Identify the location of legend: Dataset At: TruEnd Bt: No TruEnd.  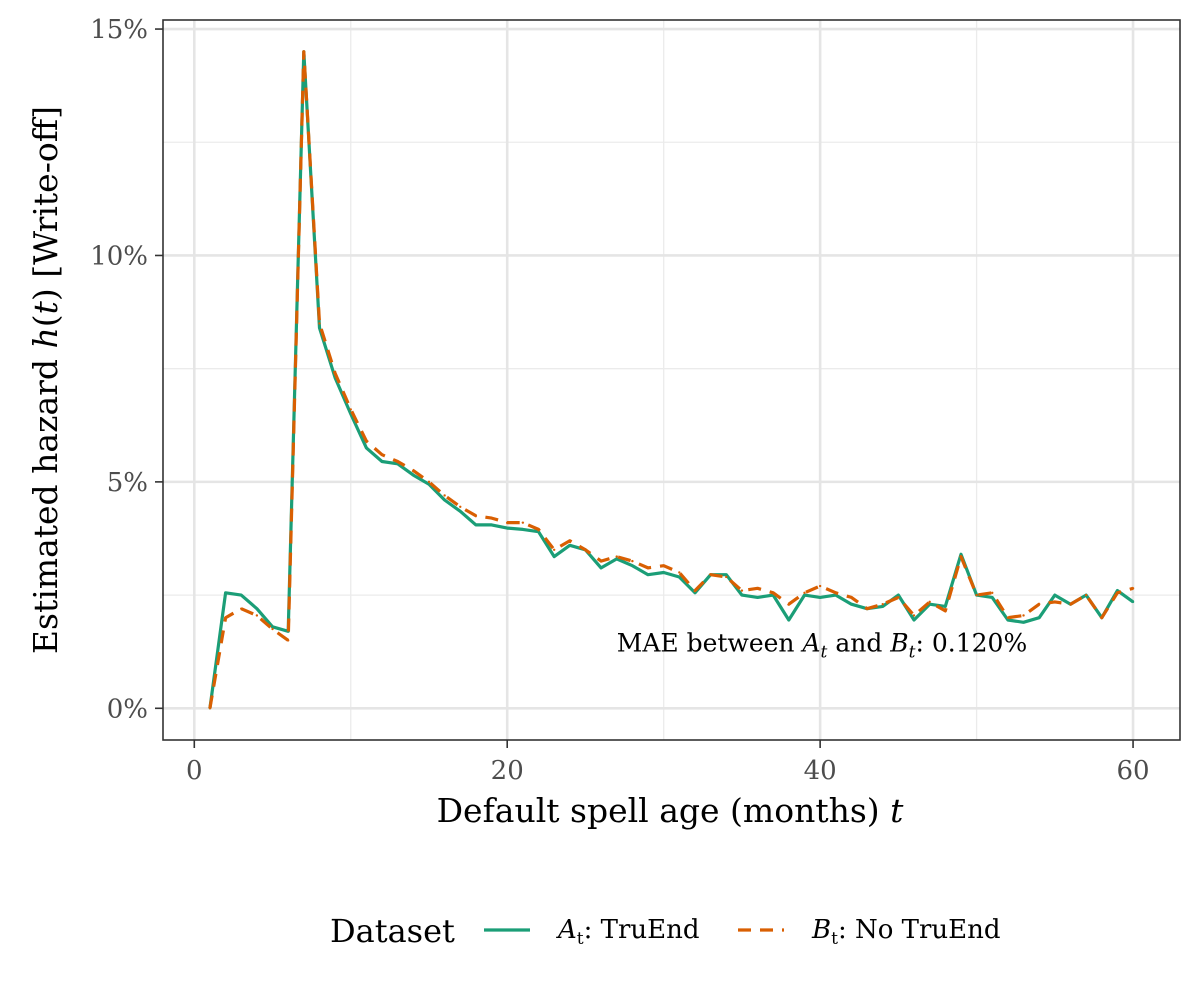
(665, 931).